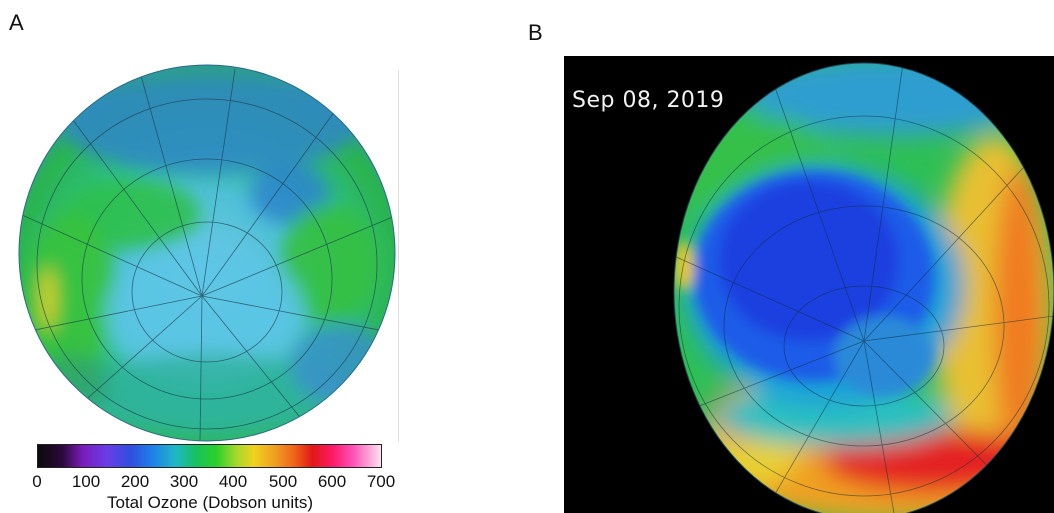 Image resolution: width=1054 pixels, height=513 pixels. What do you see at coordinates (16, 22) in the screenshot?
I see `panel-a-label: A` at bounding box center [16, 22].